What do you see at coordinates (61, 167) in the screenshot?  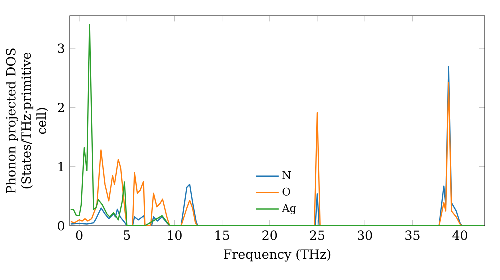 I see `y-tick-label: 1` at bounding box center [61, 167].